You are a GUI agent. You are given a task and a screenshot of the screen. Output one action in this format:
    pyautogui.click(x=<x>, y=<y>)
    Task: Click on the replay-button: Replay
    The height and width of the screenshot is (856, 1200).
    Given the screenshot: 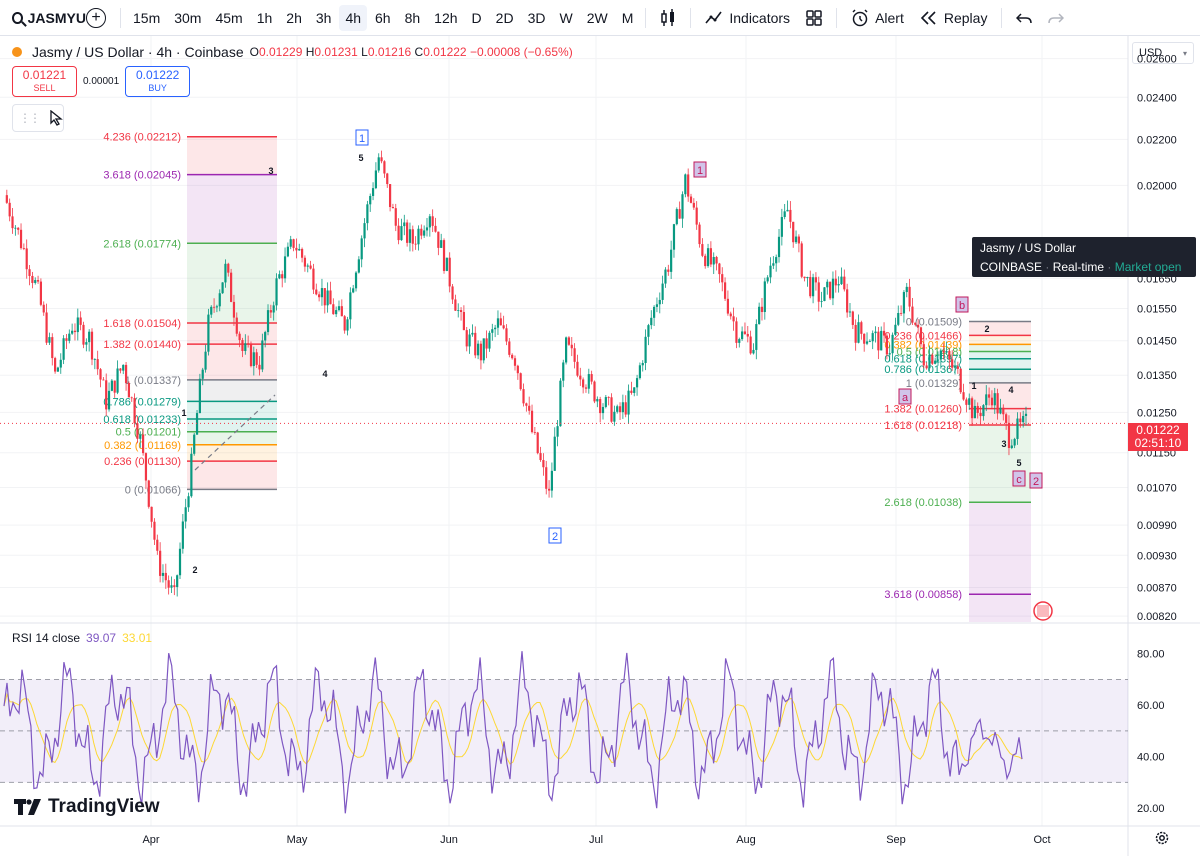 What is the action you would take?
    pyautogui.click(x=954, y=18)
    